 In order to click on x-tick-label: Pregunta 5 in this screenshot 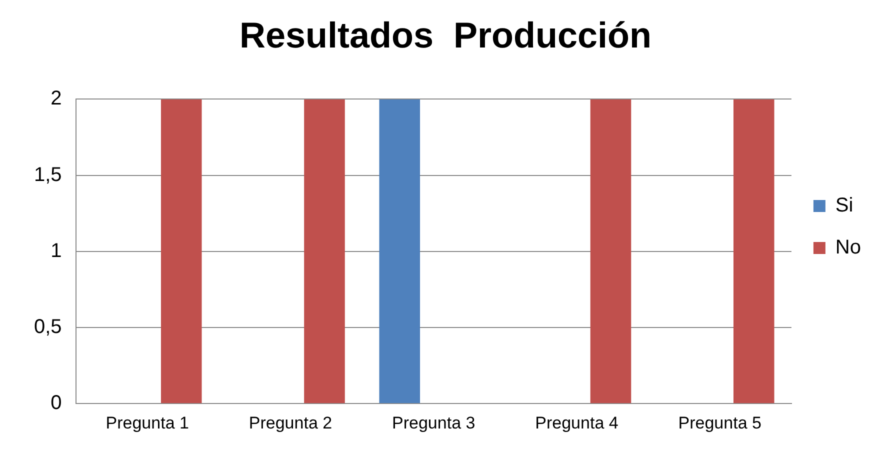, I will do `click(720, 422)`.